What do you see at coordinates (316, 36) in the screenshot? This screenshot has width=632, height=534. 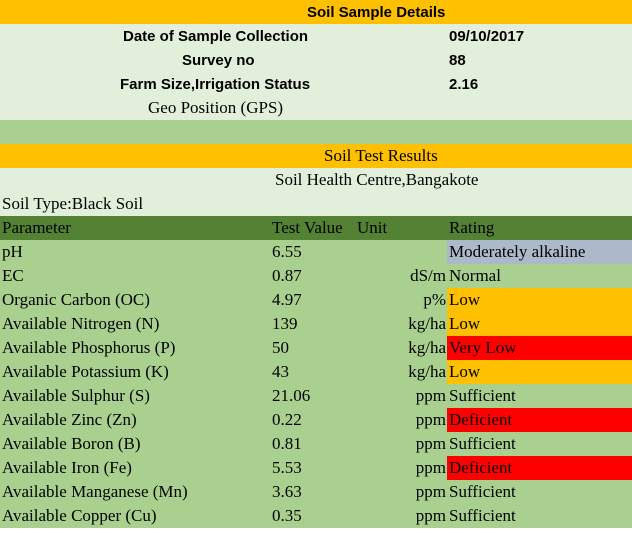 I see `date-row: Date of Sample Collection 09/10/2017` at bounding box center [316, 36].